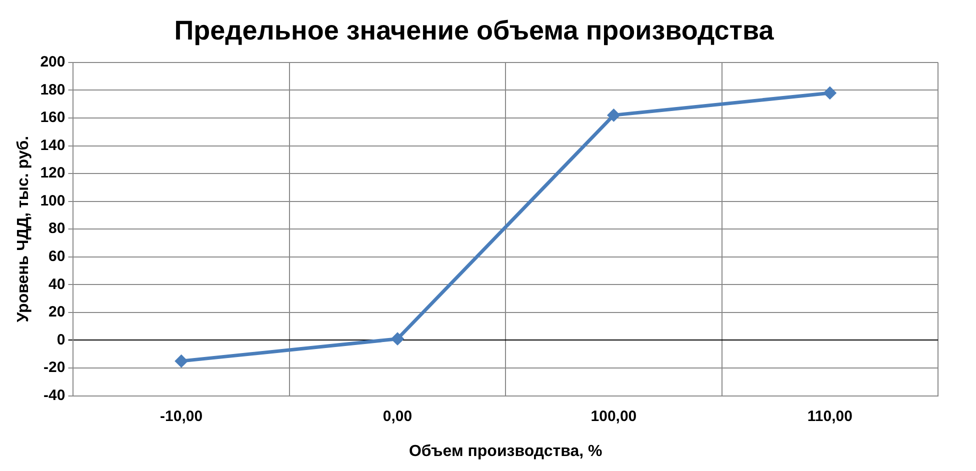  I want to click on x-tick-label: 0,00, so click(397, 416).